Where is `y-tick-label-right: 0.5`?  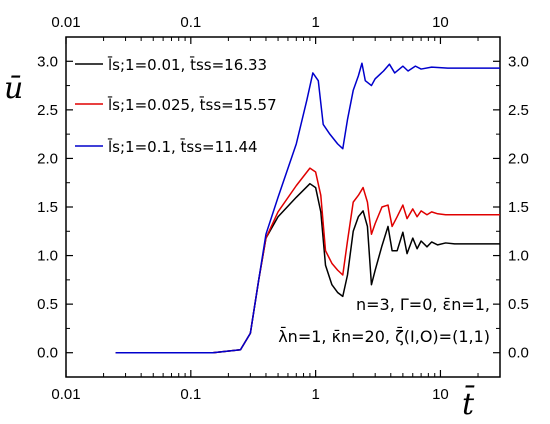 y-tick-label-right: 0.5 is located at coordinates (518, 304).